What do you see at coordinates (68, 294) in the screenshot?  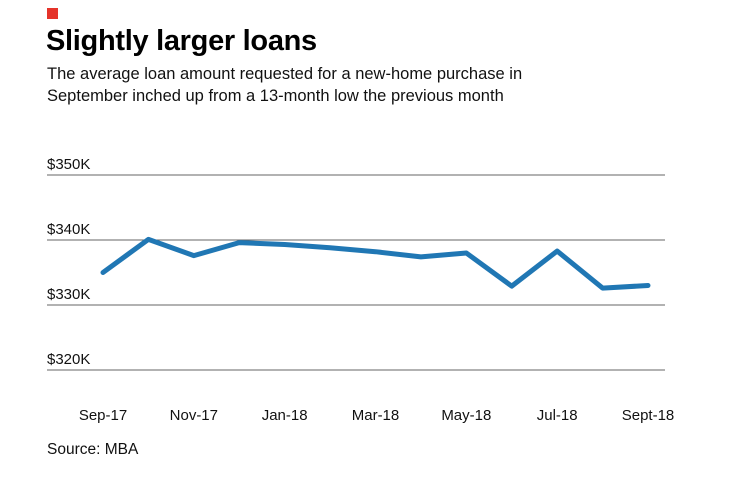 I see `y-tick-label: $330K` at bounding box center [68, 294].